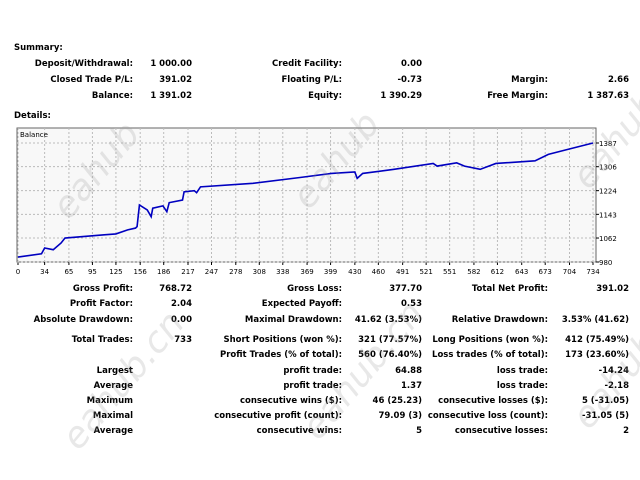 The image size is (640, 480). What do you see at coordinates (388, 320) in the screenshot?
I see `stat-value: 41.62 (3.53%)` at bounding box center [388, 320].